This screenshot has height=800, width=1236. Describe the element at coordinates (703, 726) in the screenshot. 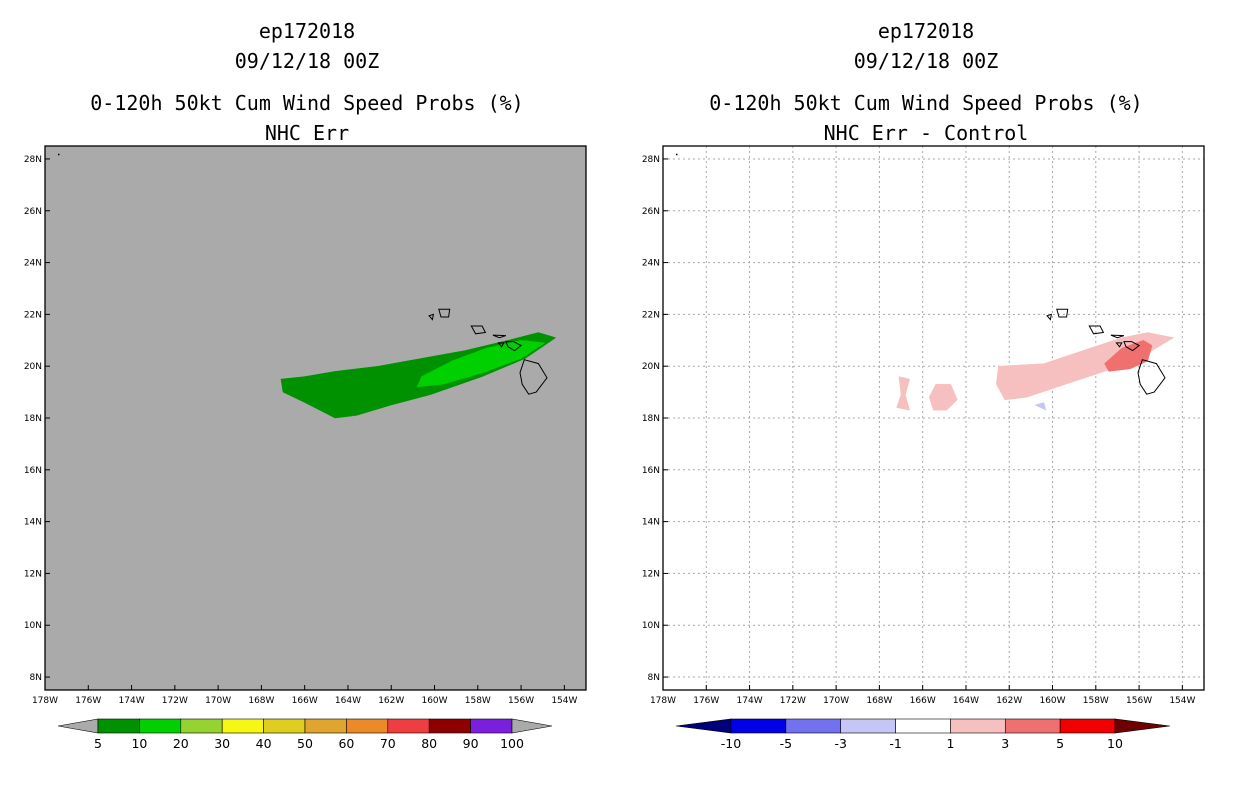

I see `colorbar-under-arrow` at that location.